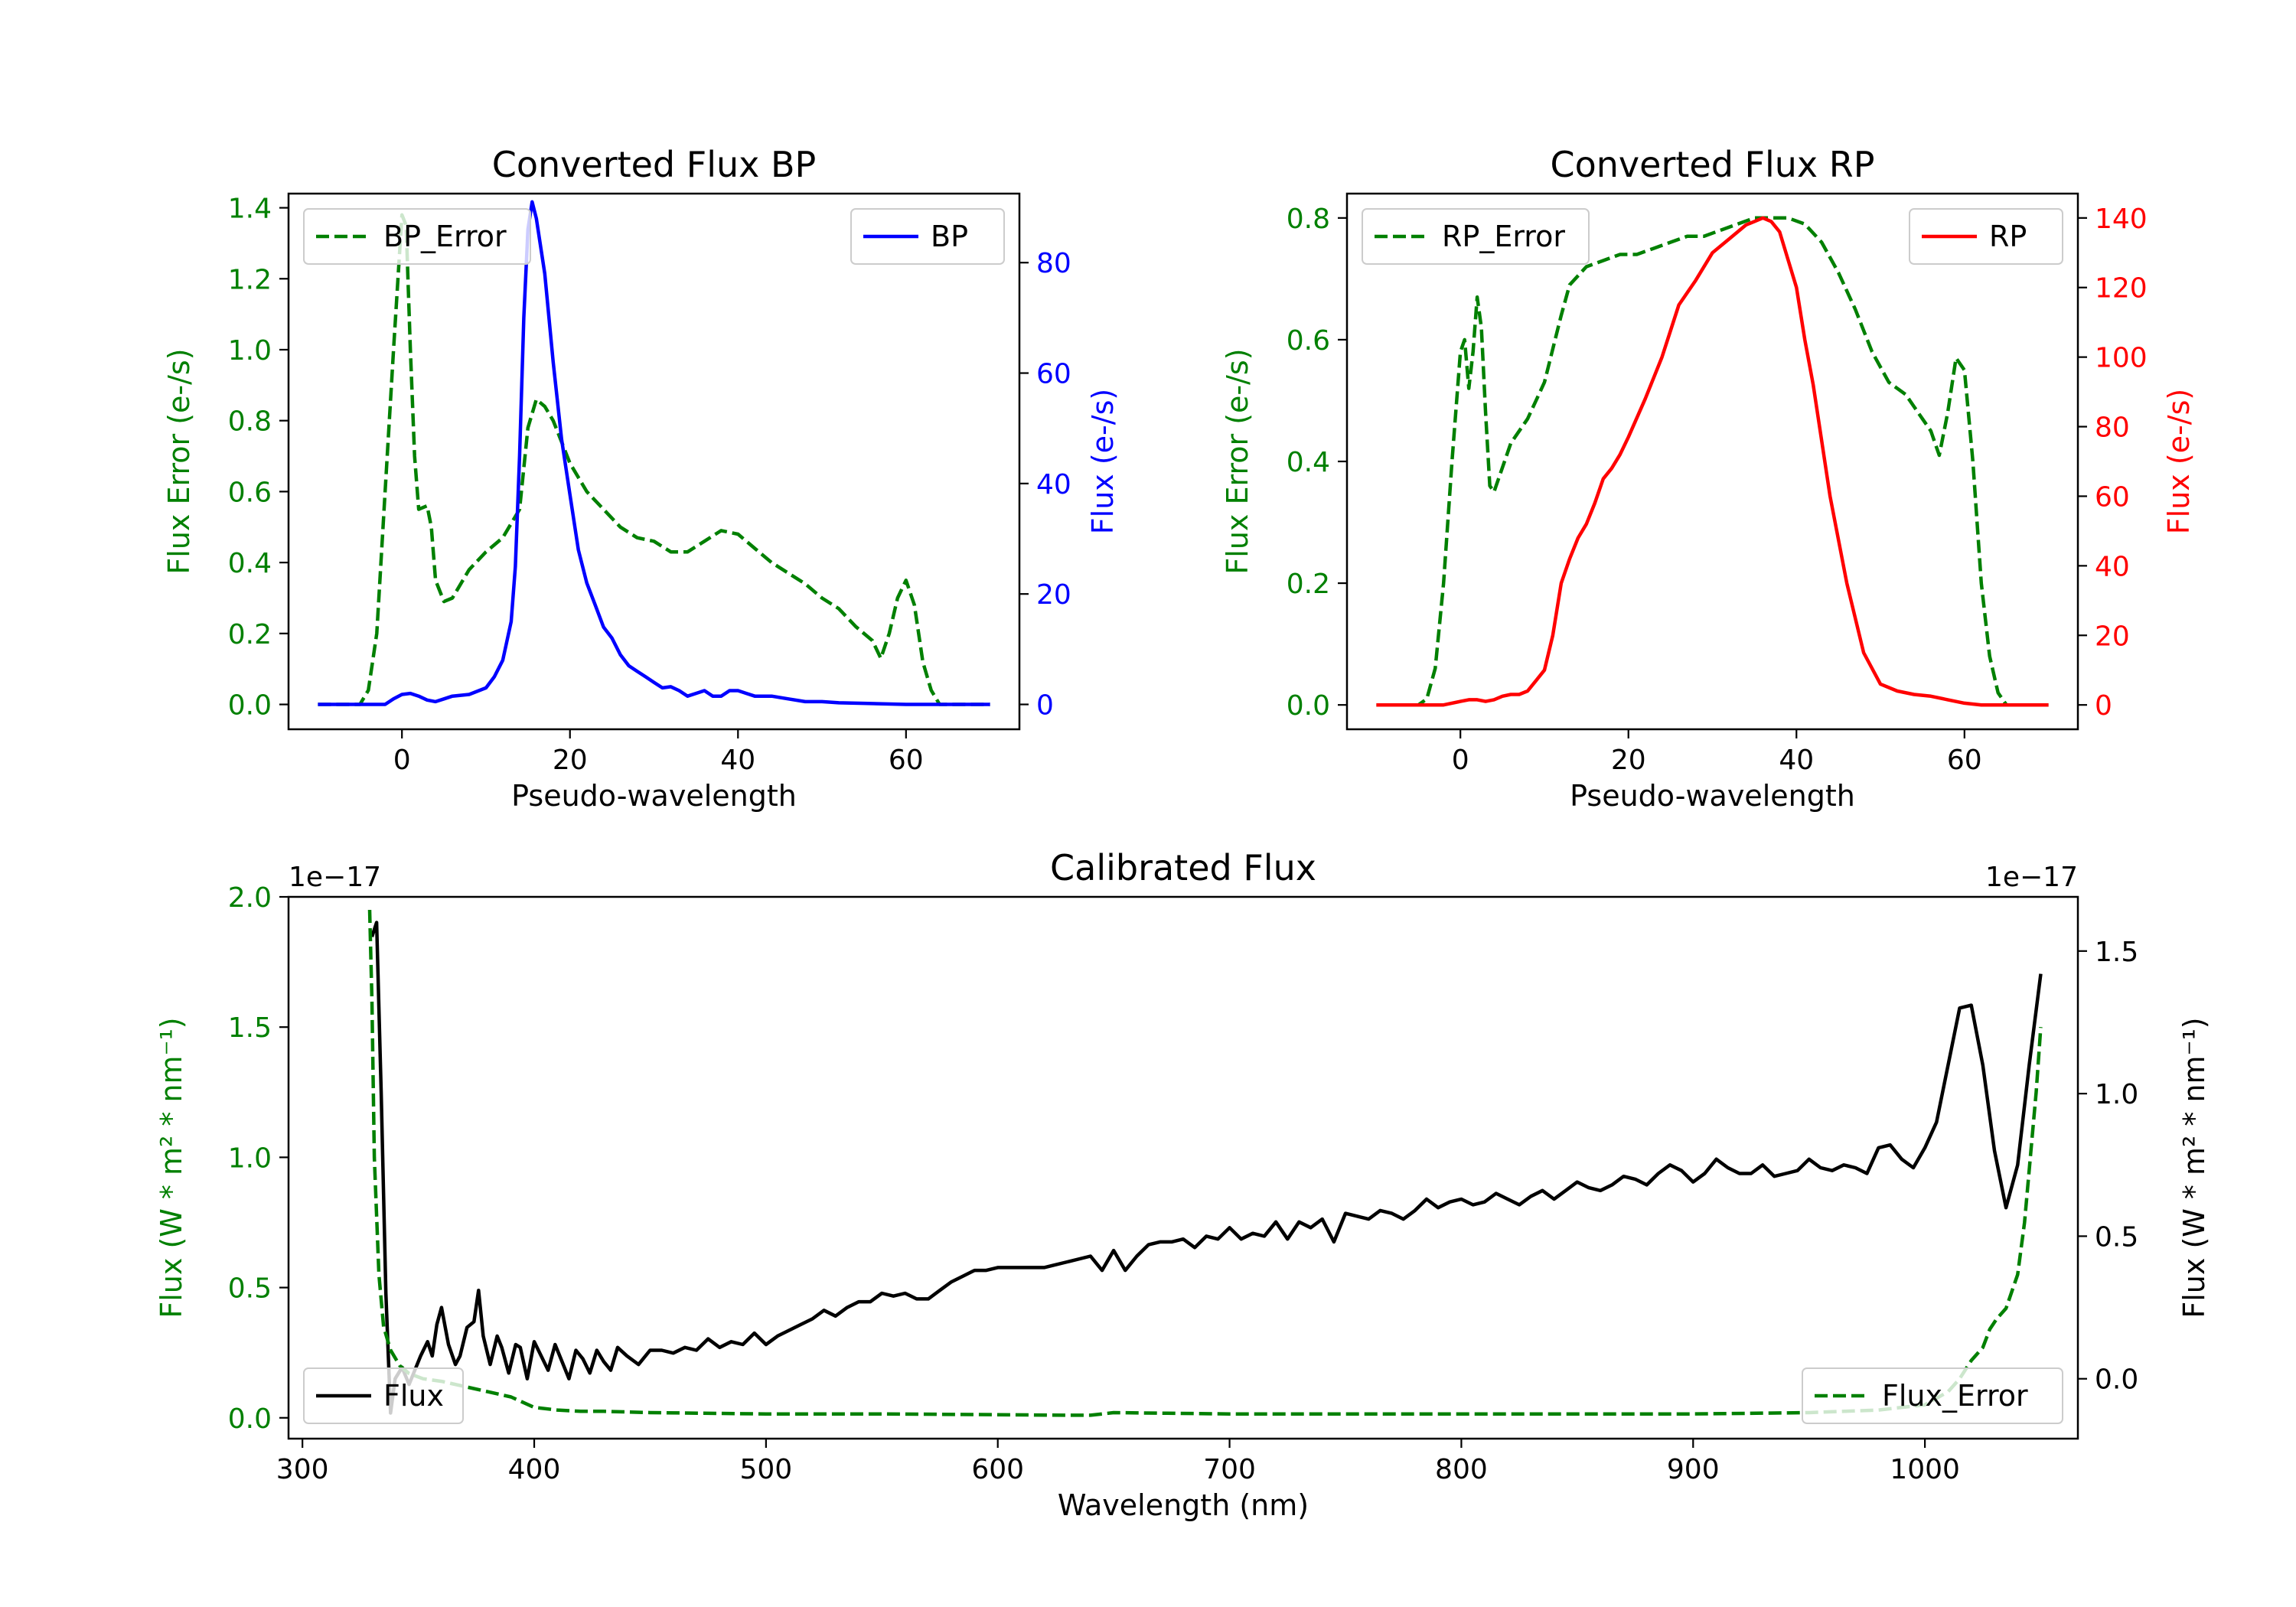 Image resolution: width=2296 pixels, height=1607 pixels. I want to click on x-tick-label: 1000, so click(1925, 1470).